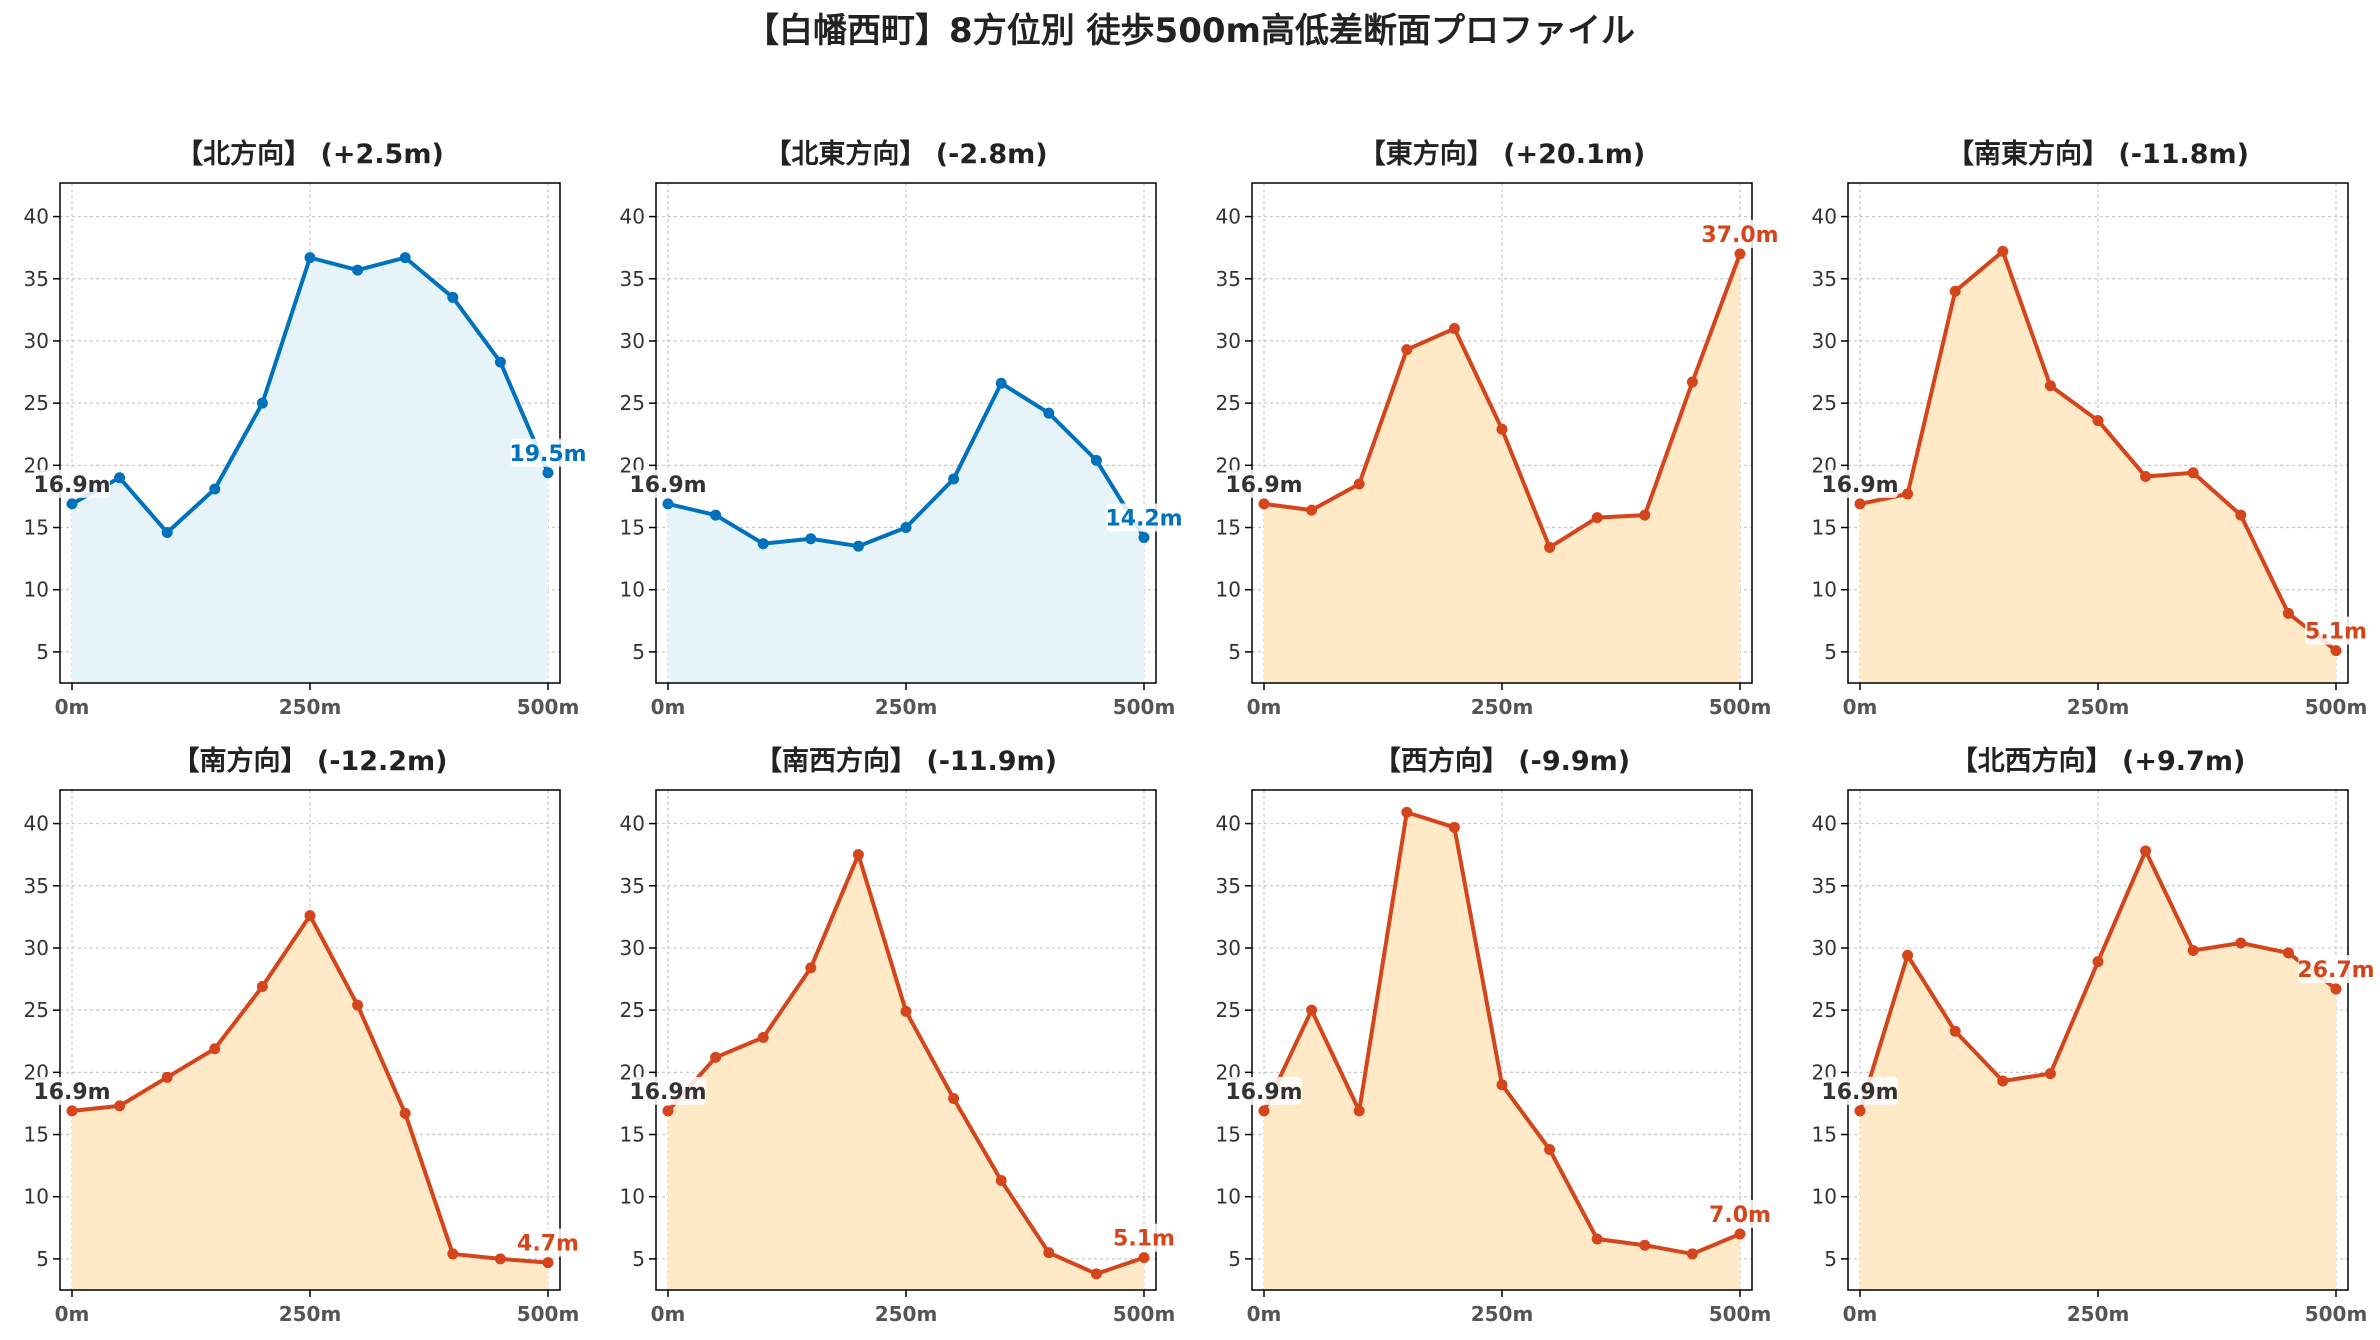 The image size is (2380, 1340). I want to click on panel-title: 【南方向】 (-12.2m), so click(309, 761).